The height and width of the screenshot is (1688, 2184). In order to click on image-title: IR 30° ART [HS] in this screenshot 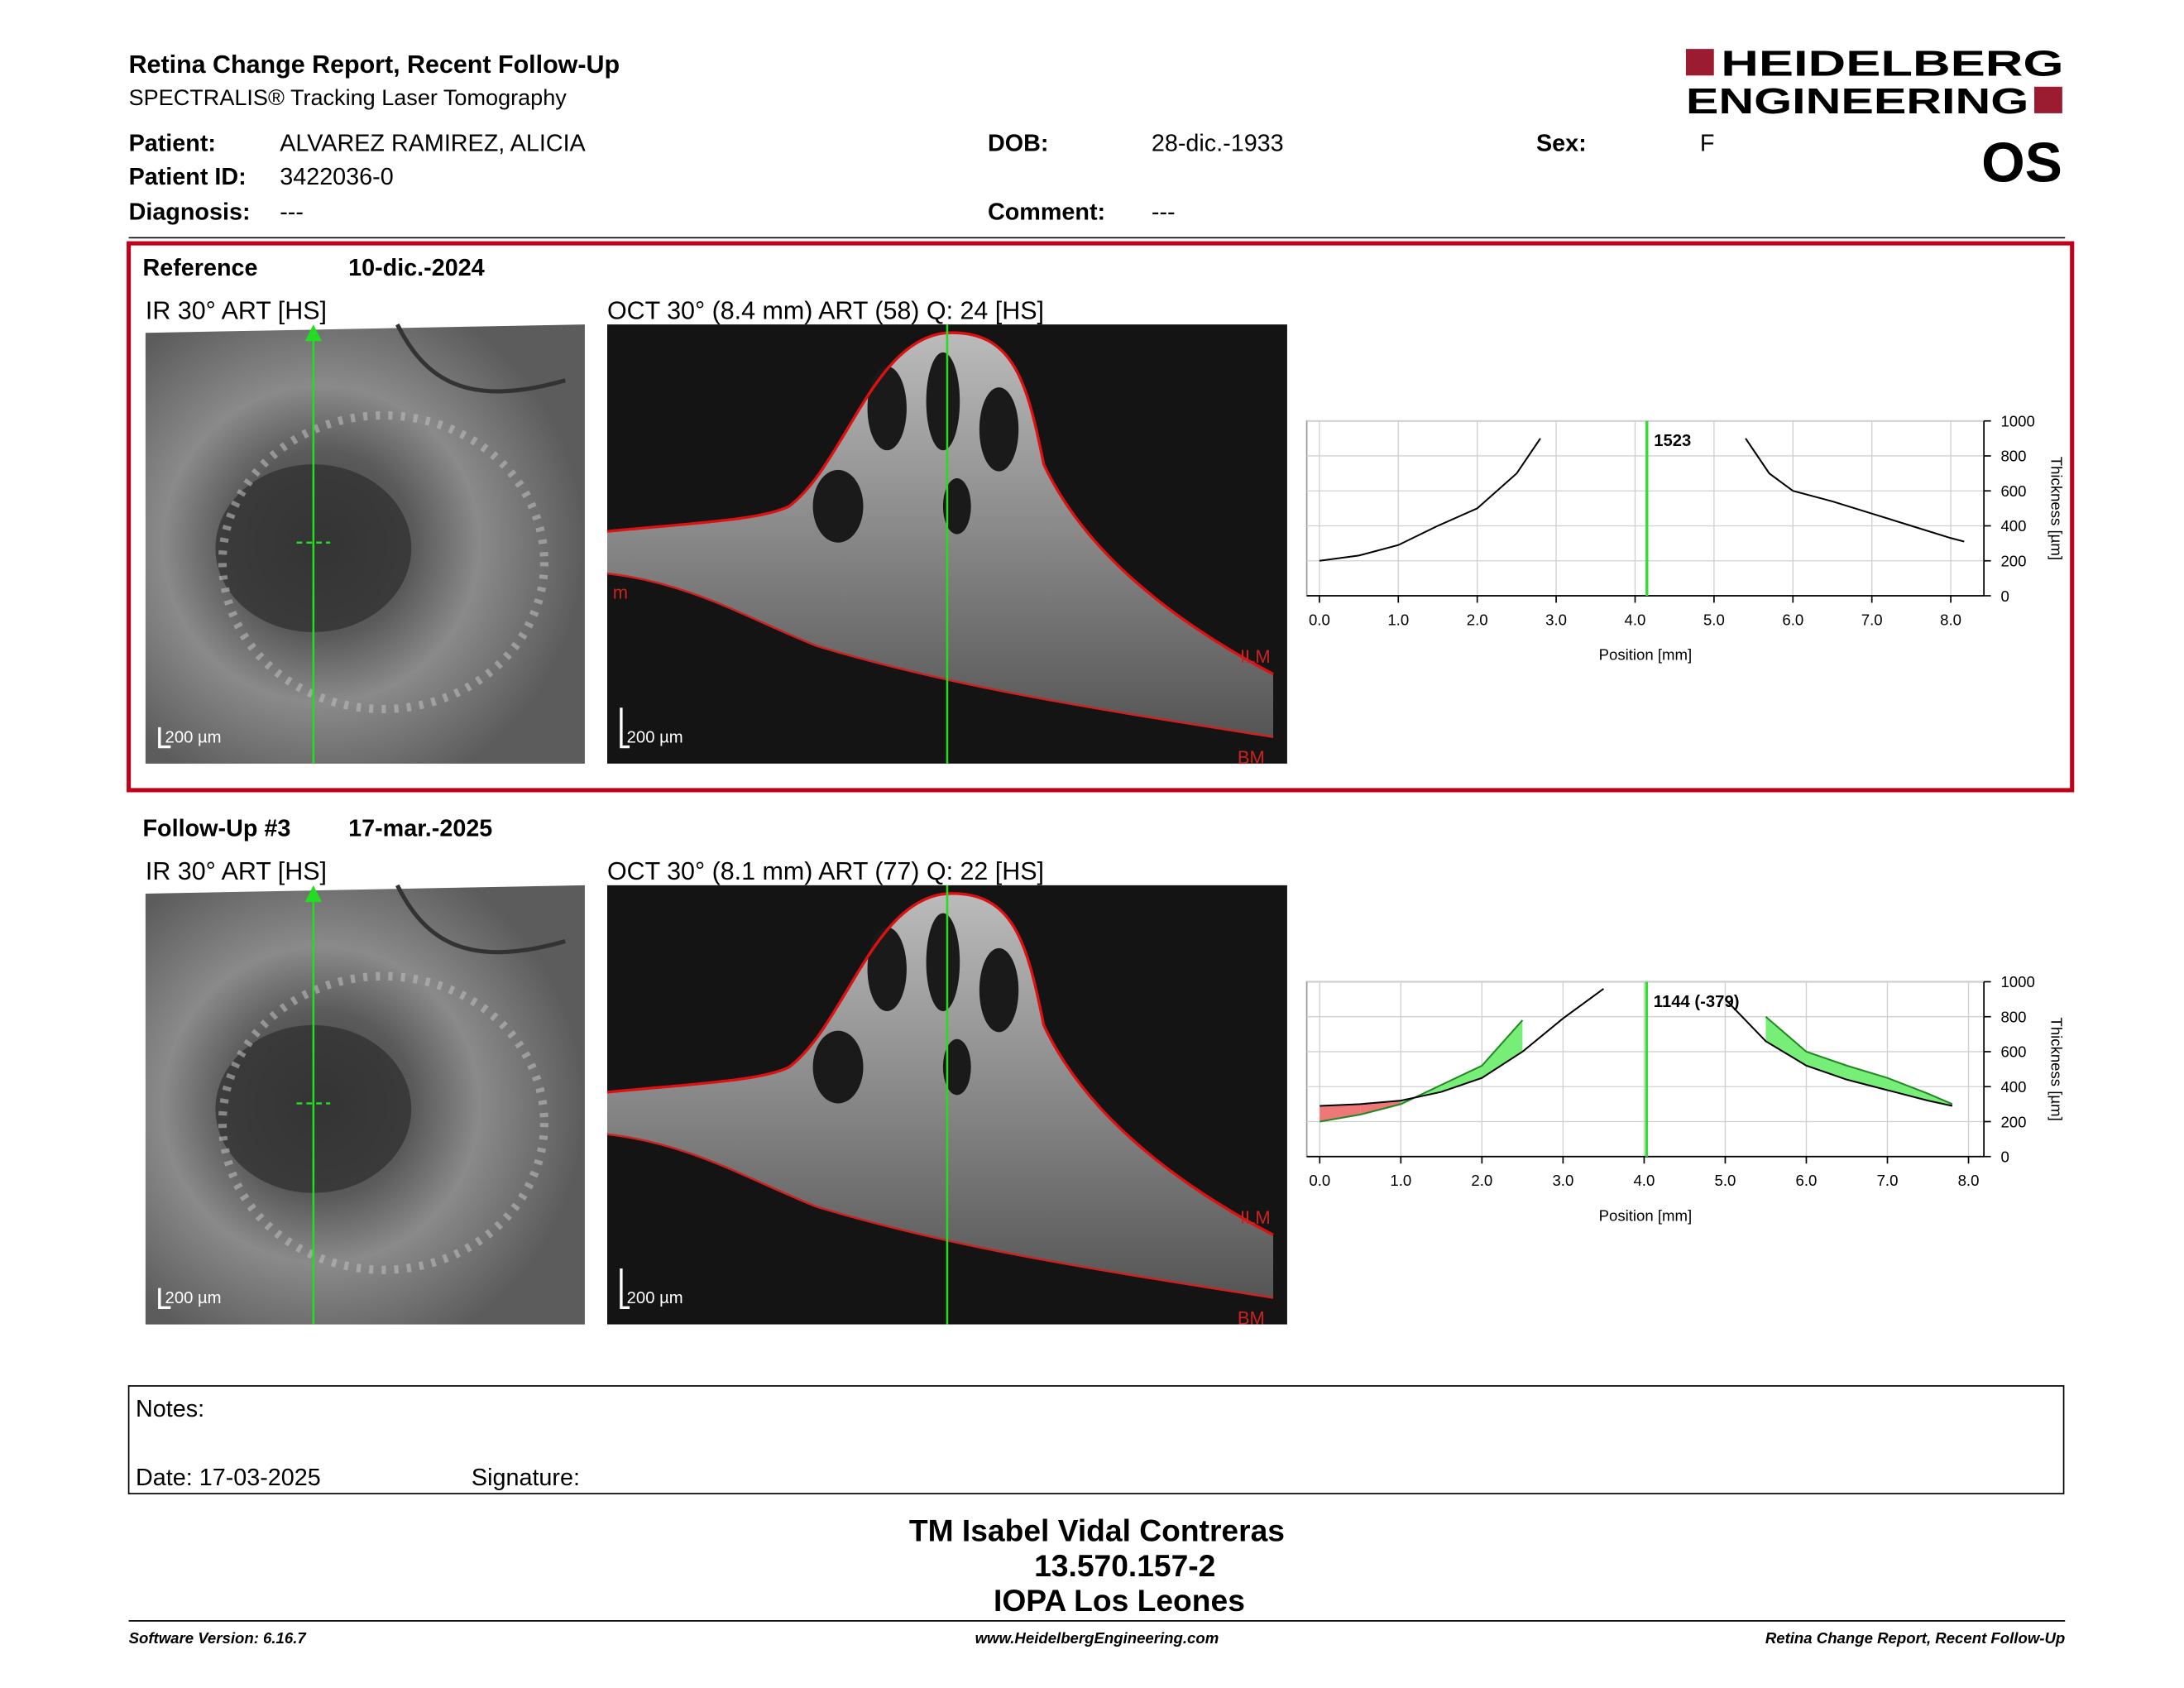, I will do `click(236, 871)`.